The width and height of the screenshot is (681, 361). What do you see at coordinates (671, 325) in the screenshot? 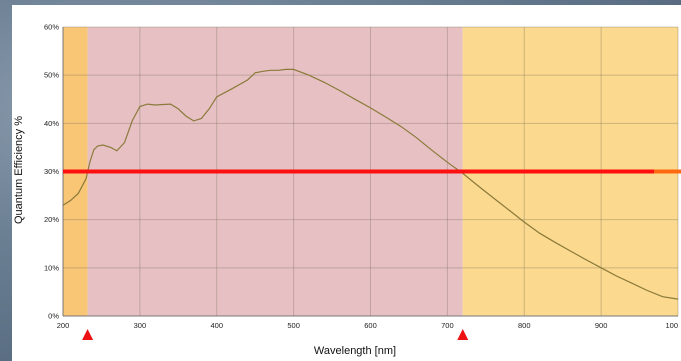
I see `x-tick-label-8: 100` at bounding box center [671, 325].